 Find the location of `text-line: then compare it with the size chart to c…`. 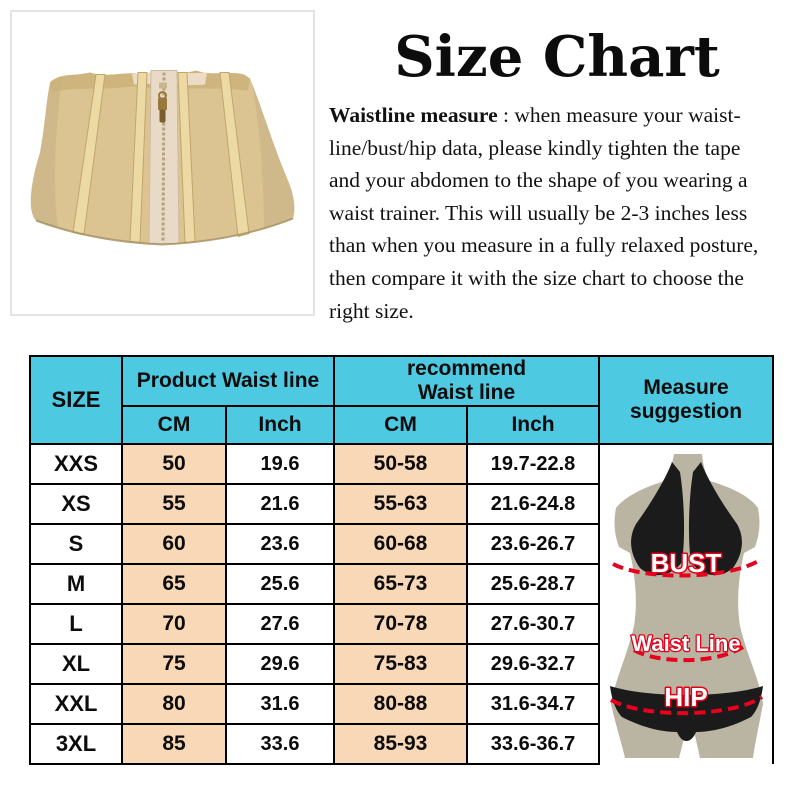

text-line: then compare it with the size chart to c… is located at coordinates (536, 277).